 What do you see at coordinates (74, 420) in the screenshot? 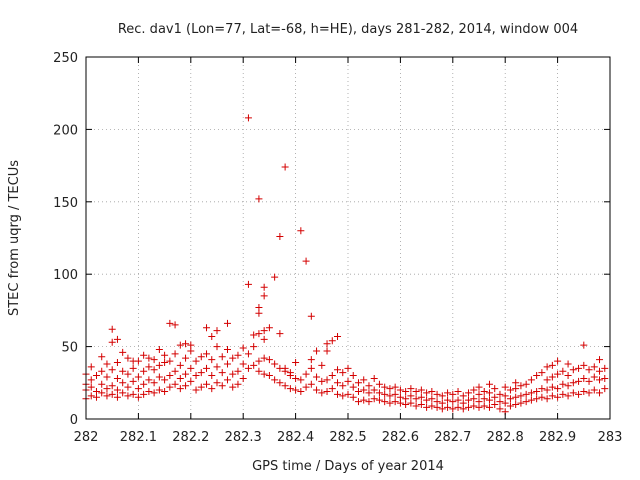
I see `y-tick-label: 0` at bounding box center [74, 420].